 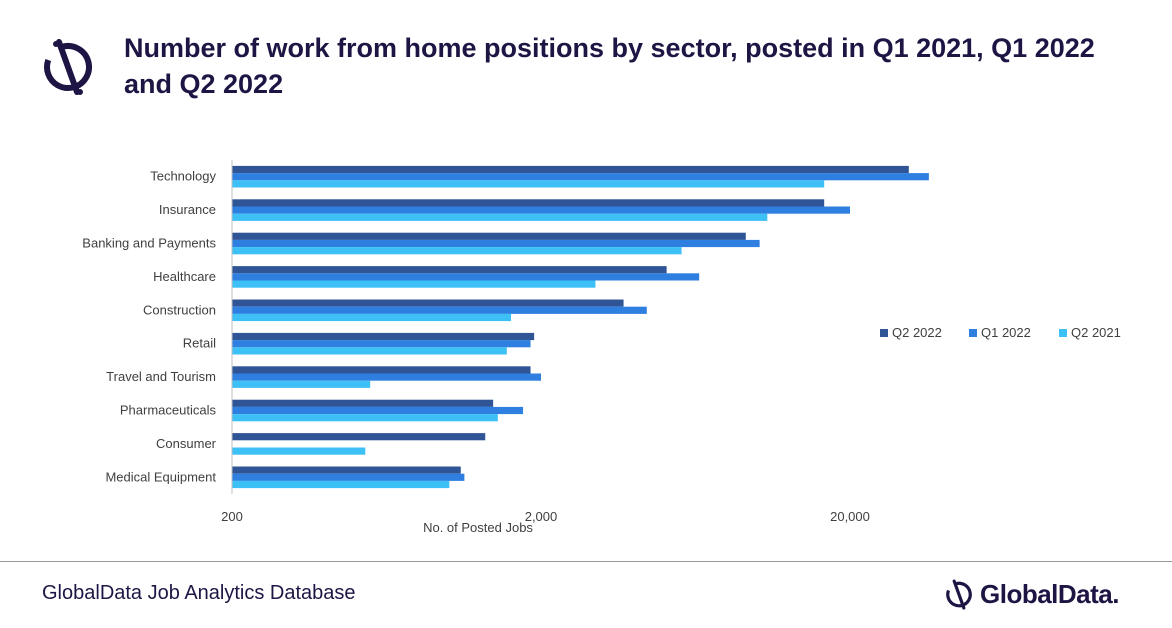 I want to click on category-label: Insurance, so click(x=187, y=209).